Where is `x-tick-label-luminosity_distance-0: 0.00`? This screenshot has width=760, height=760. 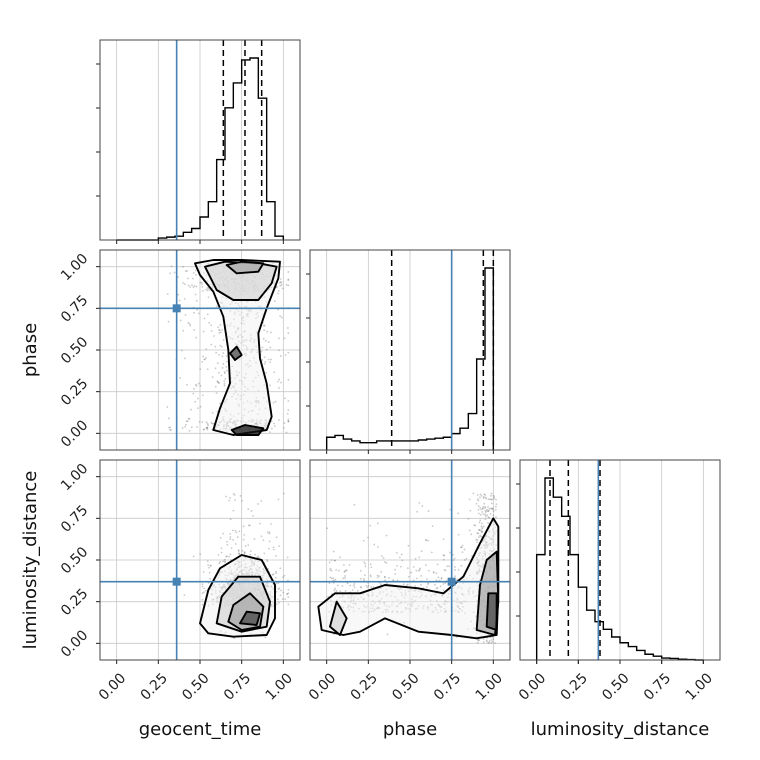 x-tick-label-luminosity_distance-0: 0.00 is located at coordinates (532, 686).